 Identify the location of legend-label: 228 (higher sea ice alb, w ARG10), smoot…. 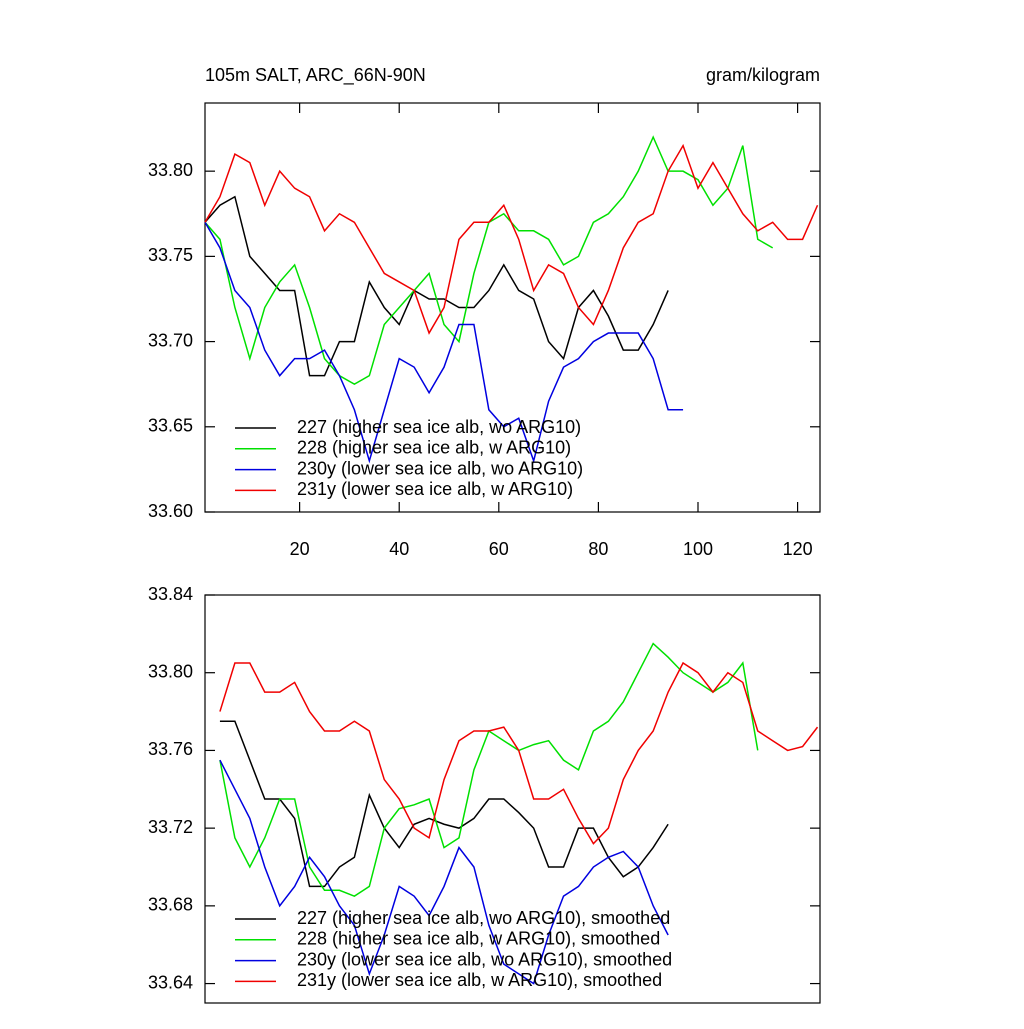
(478, 939).